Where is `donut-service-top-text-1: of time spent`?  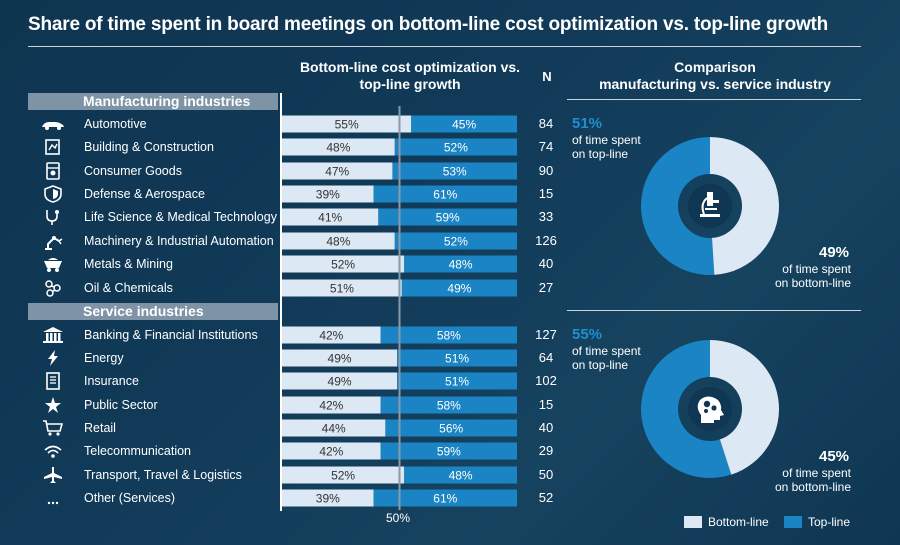 donut-service-top-text-1: of time spent is located at coordinates (606, 351).